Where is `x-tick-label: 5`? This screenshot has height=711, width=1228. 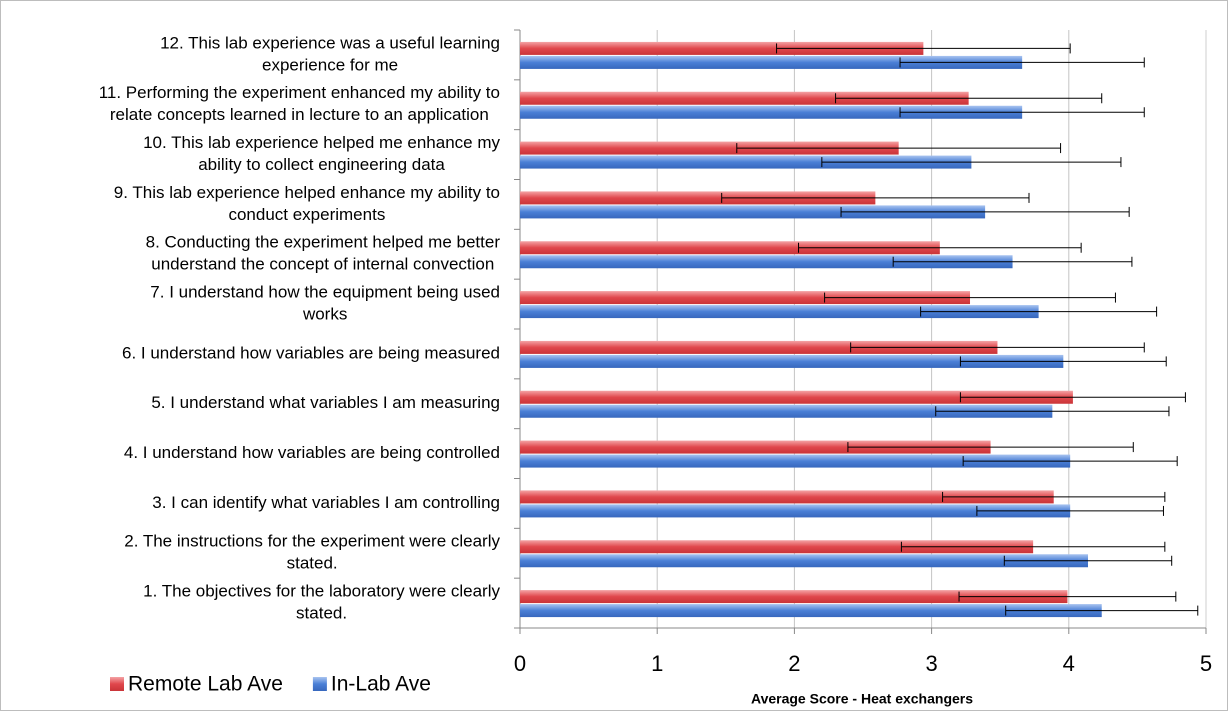
x-tick-label: 5 is located at coordinates (1206, 663).